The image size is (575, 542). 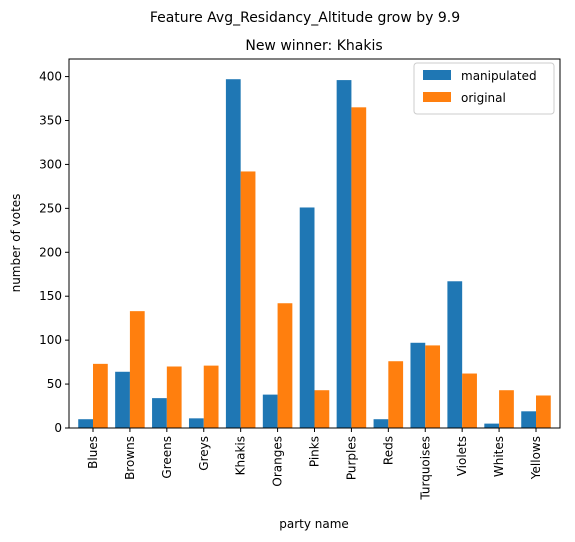 What do you see at coordinates (50, 296) in the screenshot?
I see `y-tick-label: 150` at bounding box center [50, 296].